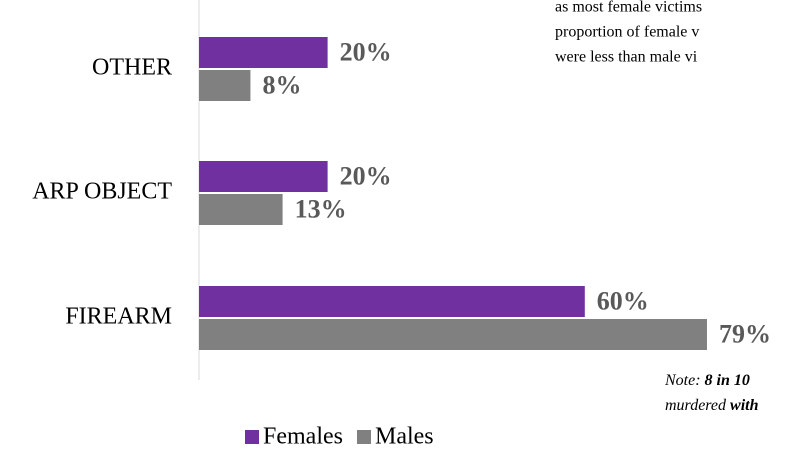 This screenshot has width=804, height=450. Describe the element at coordinates (303, 437) in the screenshot. I see `legend-label: Females` at that location.